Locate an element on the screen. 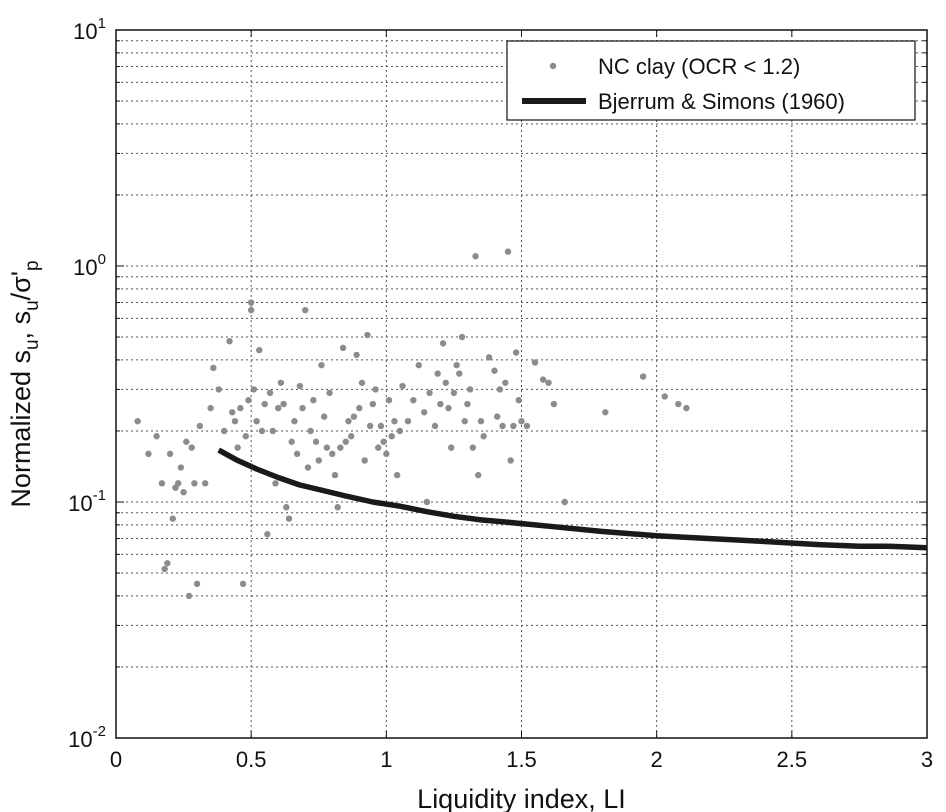 The image size is (946, 812). y-label-slash: /σ' is located at coordinates (21, 285).